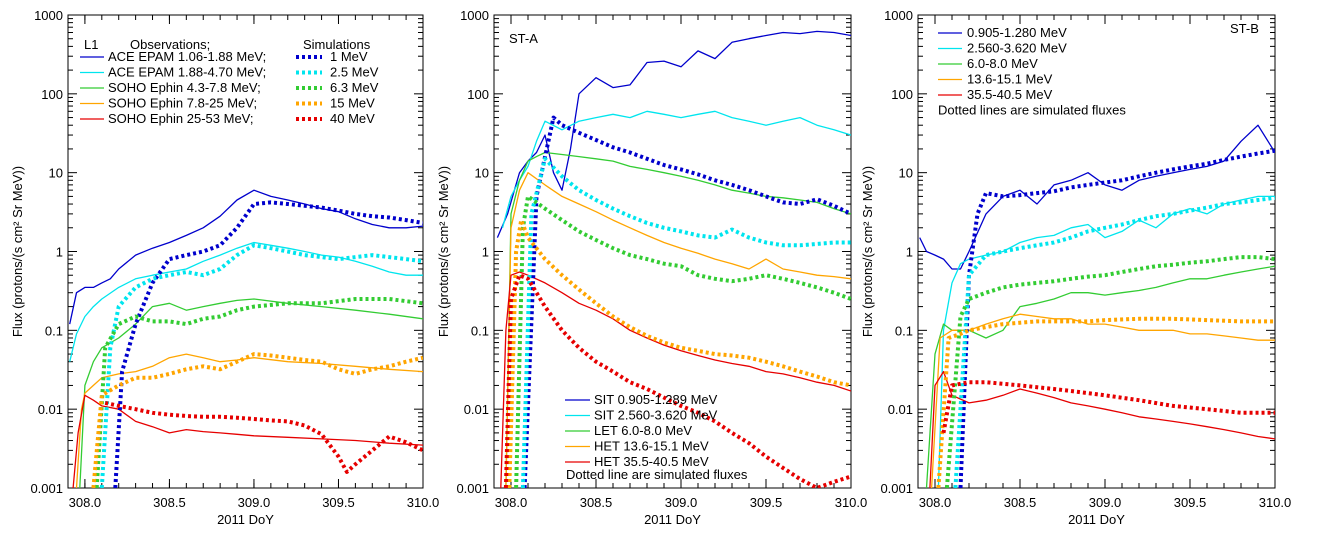 The width and height of the screenshot is (1325, 544). Describe the element at coordinates (657, 474) in the screenshot. I see `legend-note: Dotted line are simulated fluxes` at that location.